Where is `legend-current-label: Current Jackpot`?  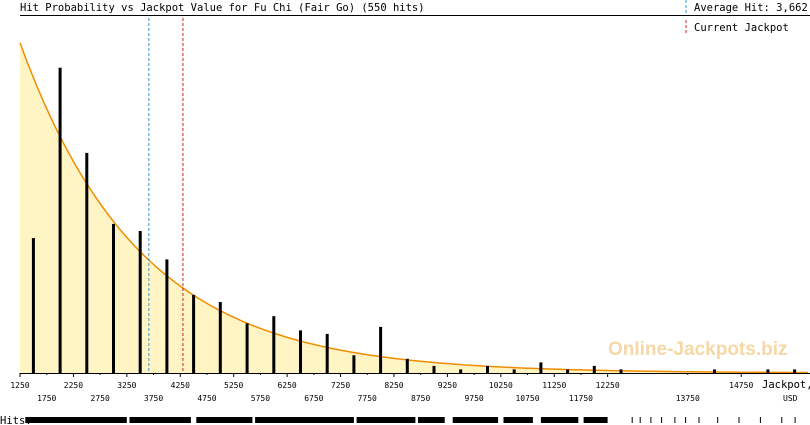 legend-current-label: Current Jackpot is located at coordinates (741, 28).